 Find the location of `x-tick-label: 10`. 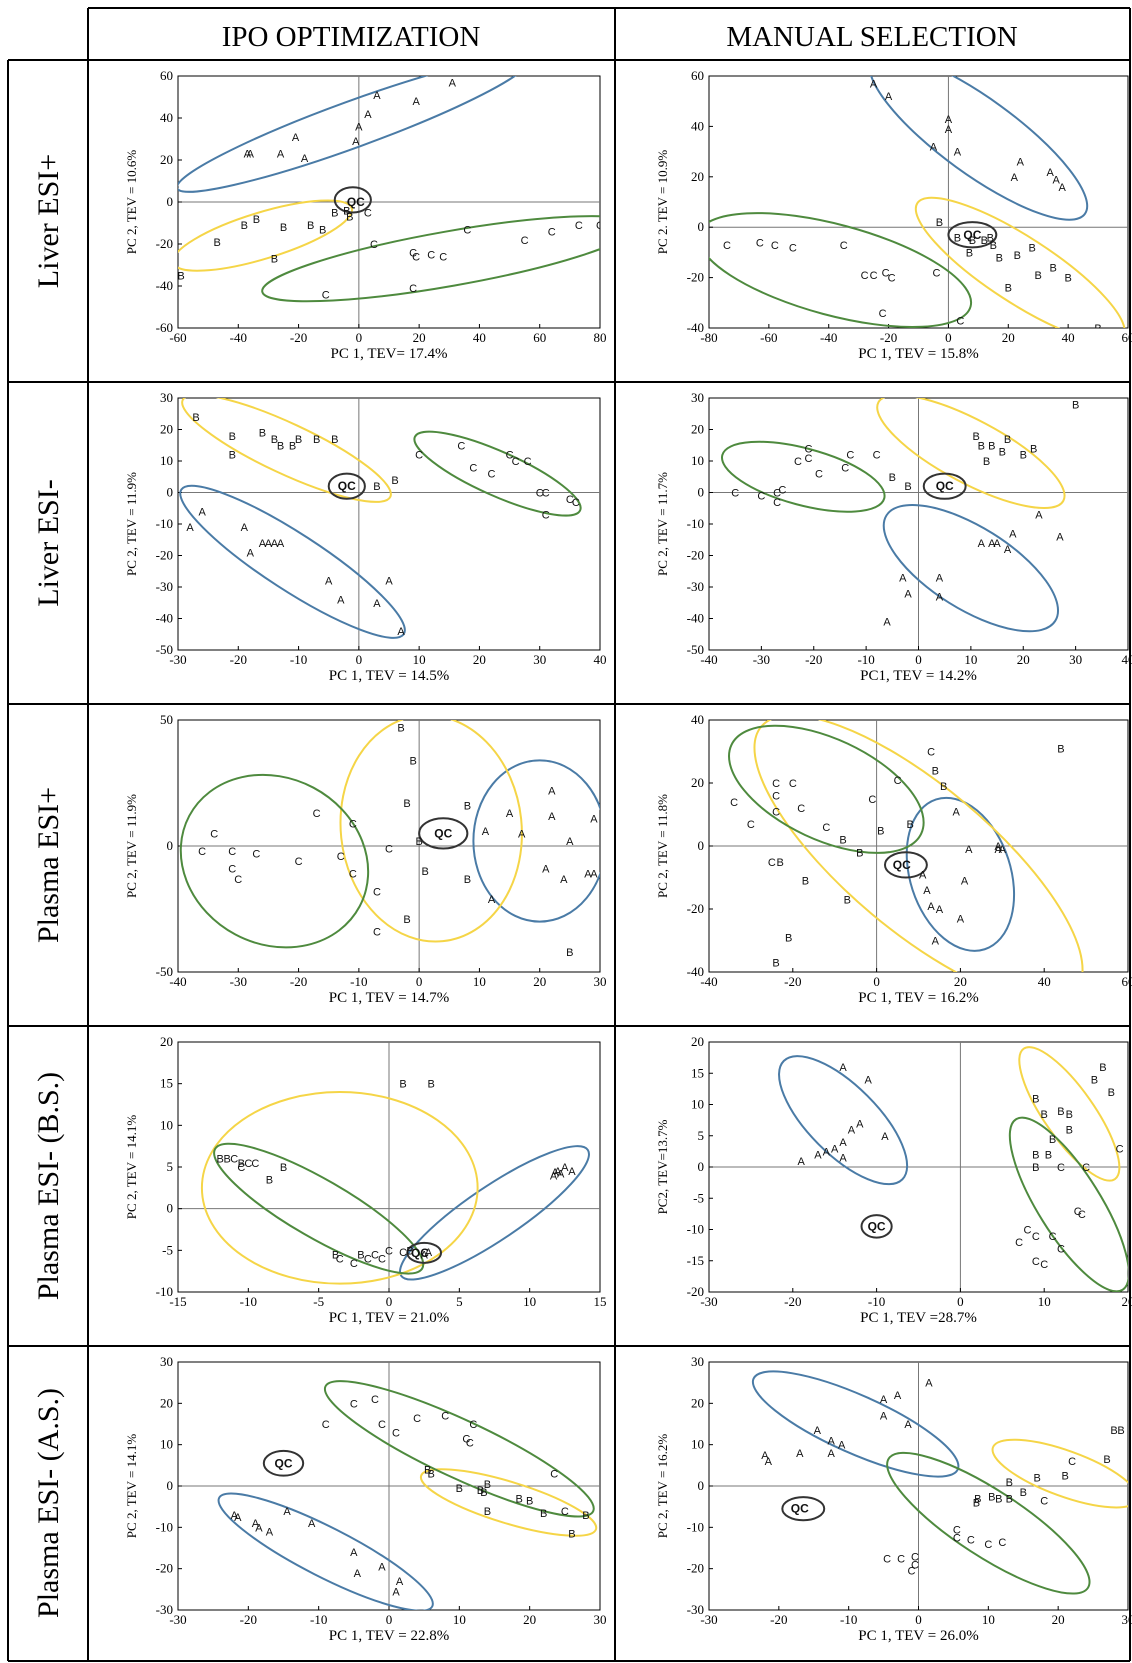

x-tick-label: 10 is located at coordinates (988, 1619).